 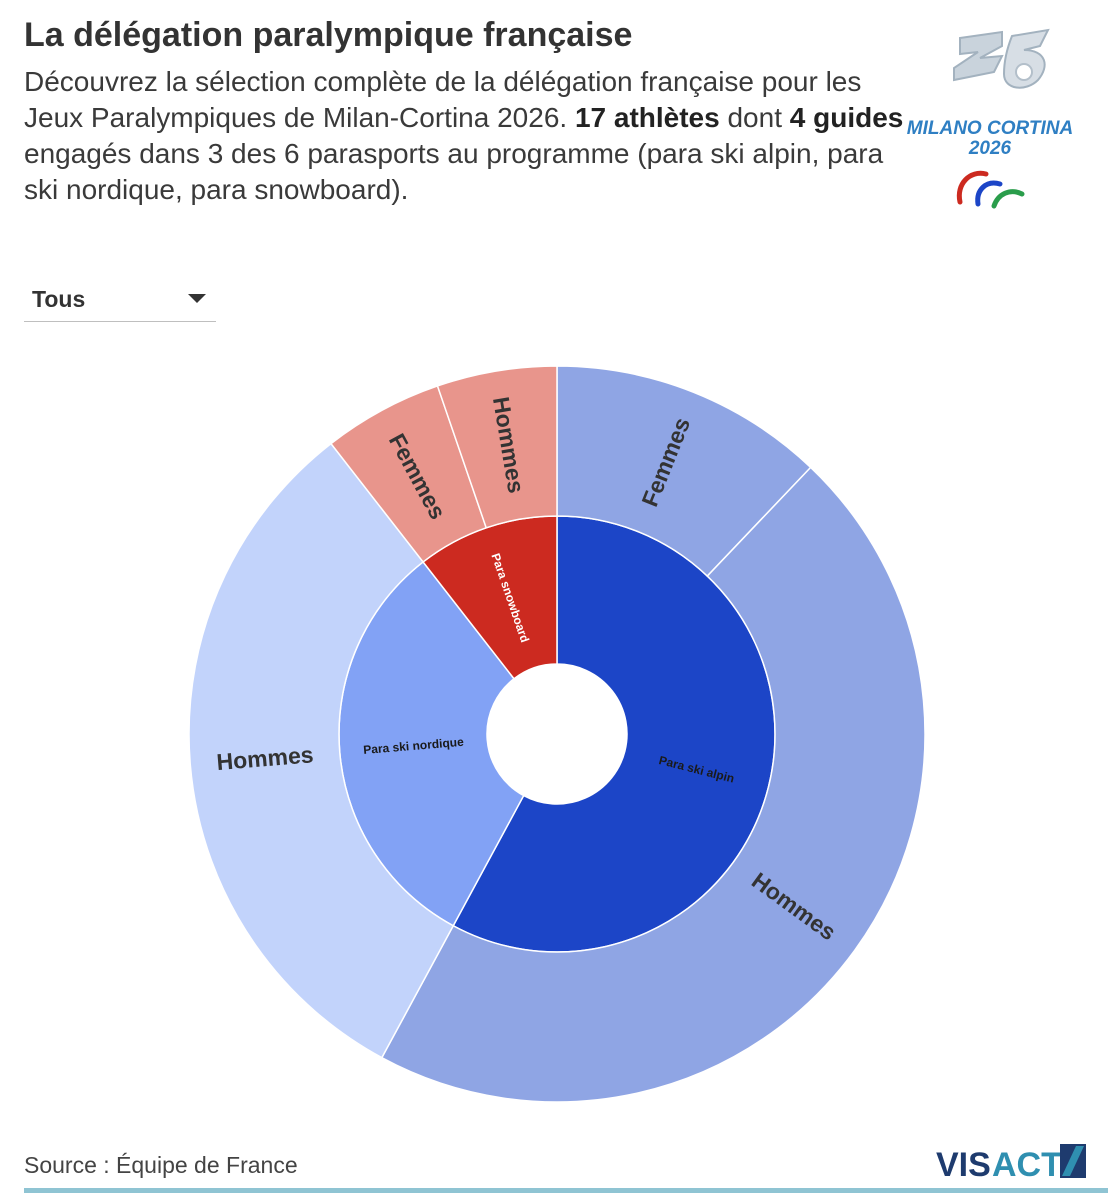 I want to click on logo-26-mark, so click(x=1001, y=58).